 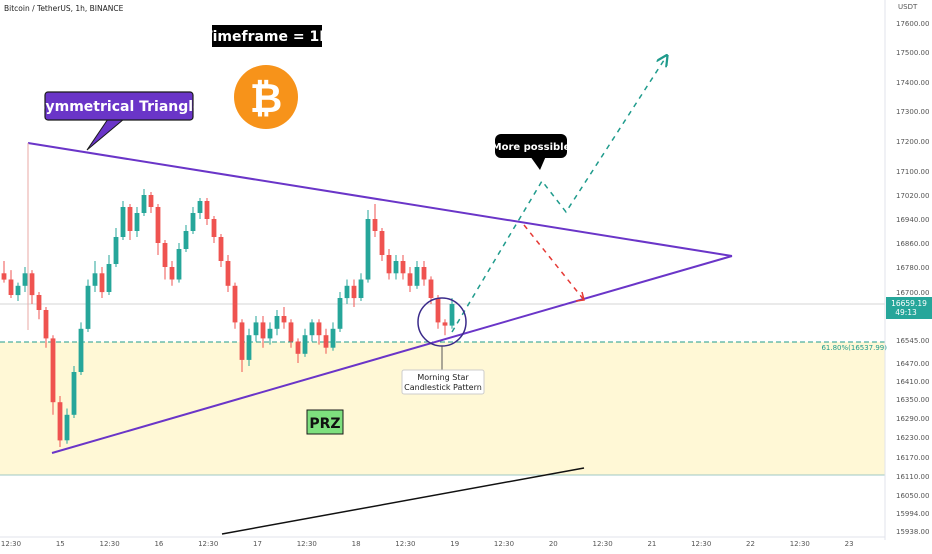 What do you see at coordinates (854, 348) in the screenshot?
I see `fib-label: 61.80%(16537.99)` at bounding box center [854, 348].